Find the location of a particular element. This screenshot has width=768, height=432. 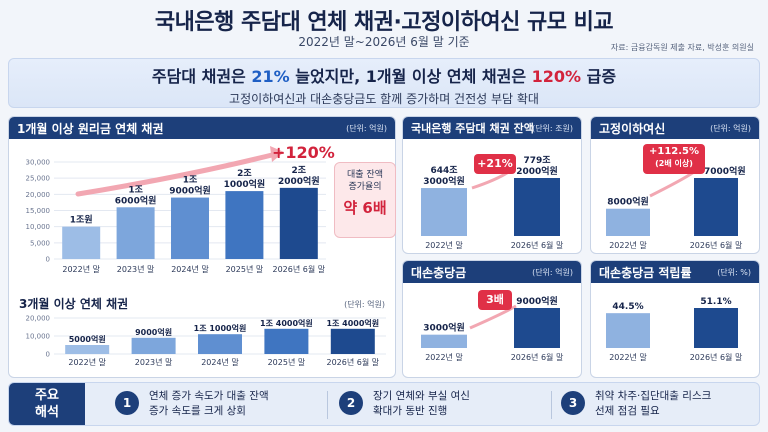

growth-annotation: +120% is located at coordinates (303, 152).